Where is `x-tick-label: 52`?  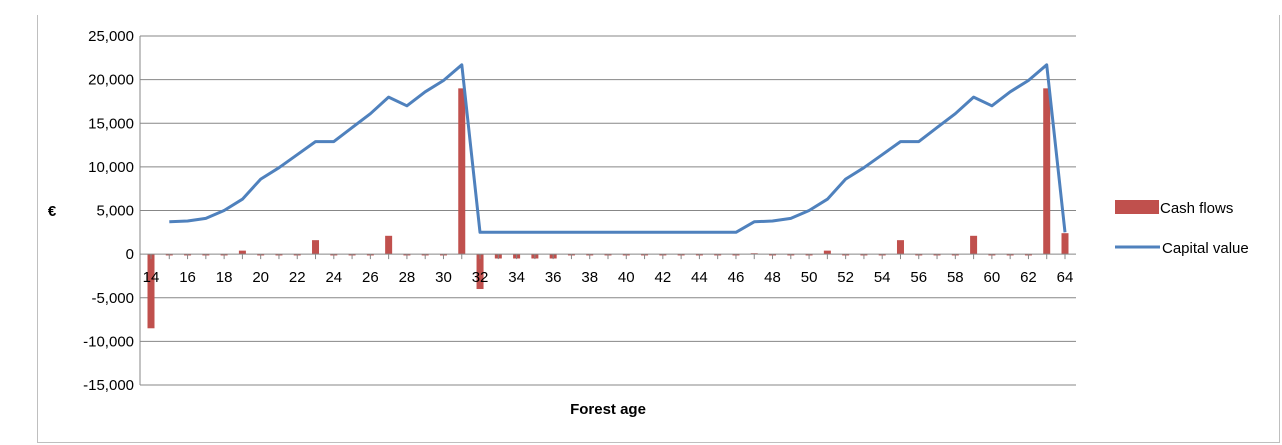 x-tick-label: 52 is located at coordinates (845, 277).